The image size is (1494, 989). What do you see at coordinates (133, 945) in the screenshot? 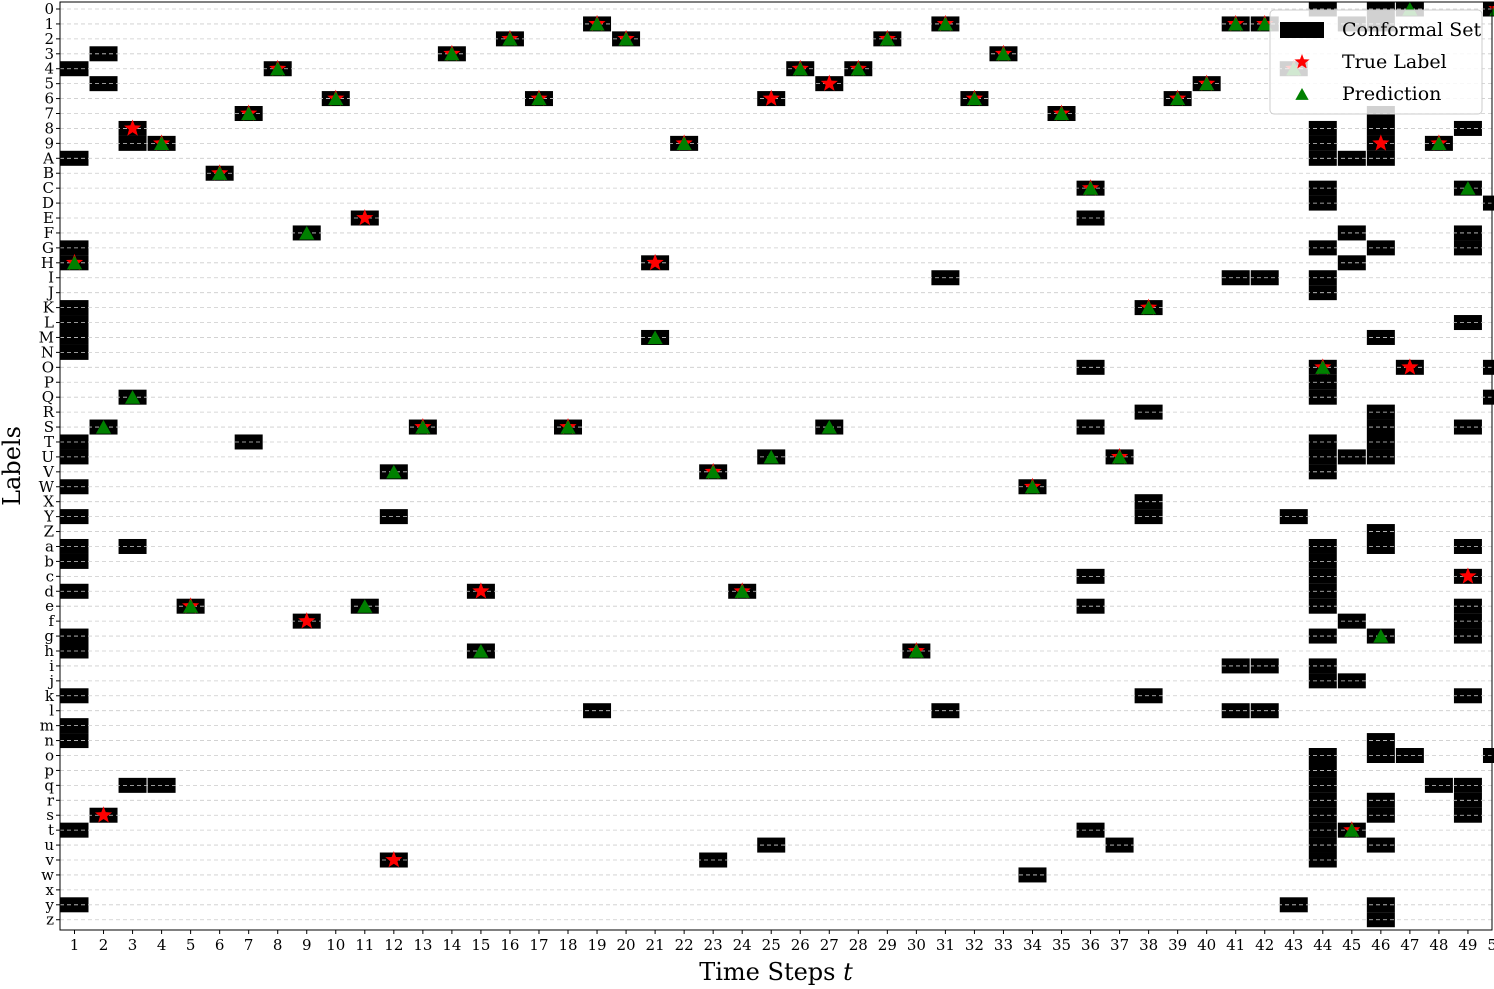
I see `x-tick-label-3: 3` at bounding box center [133, 945].